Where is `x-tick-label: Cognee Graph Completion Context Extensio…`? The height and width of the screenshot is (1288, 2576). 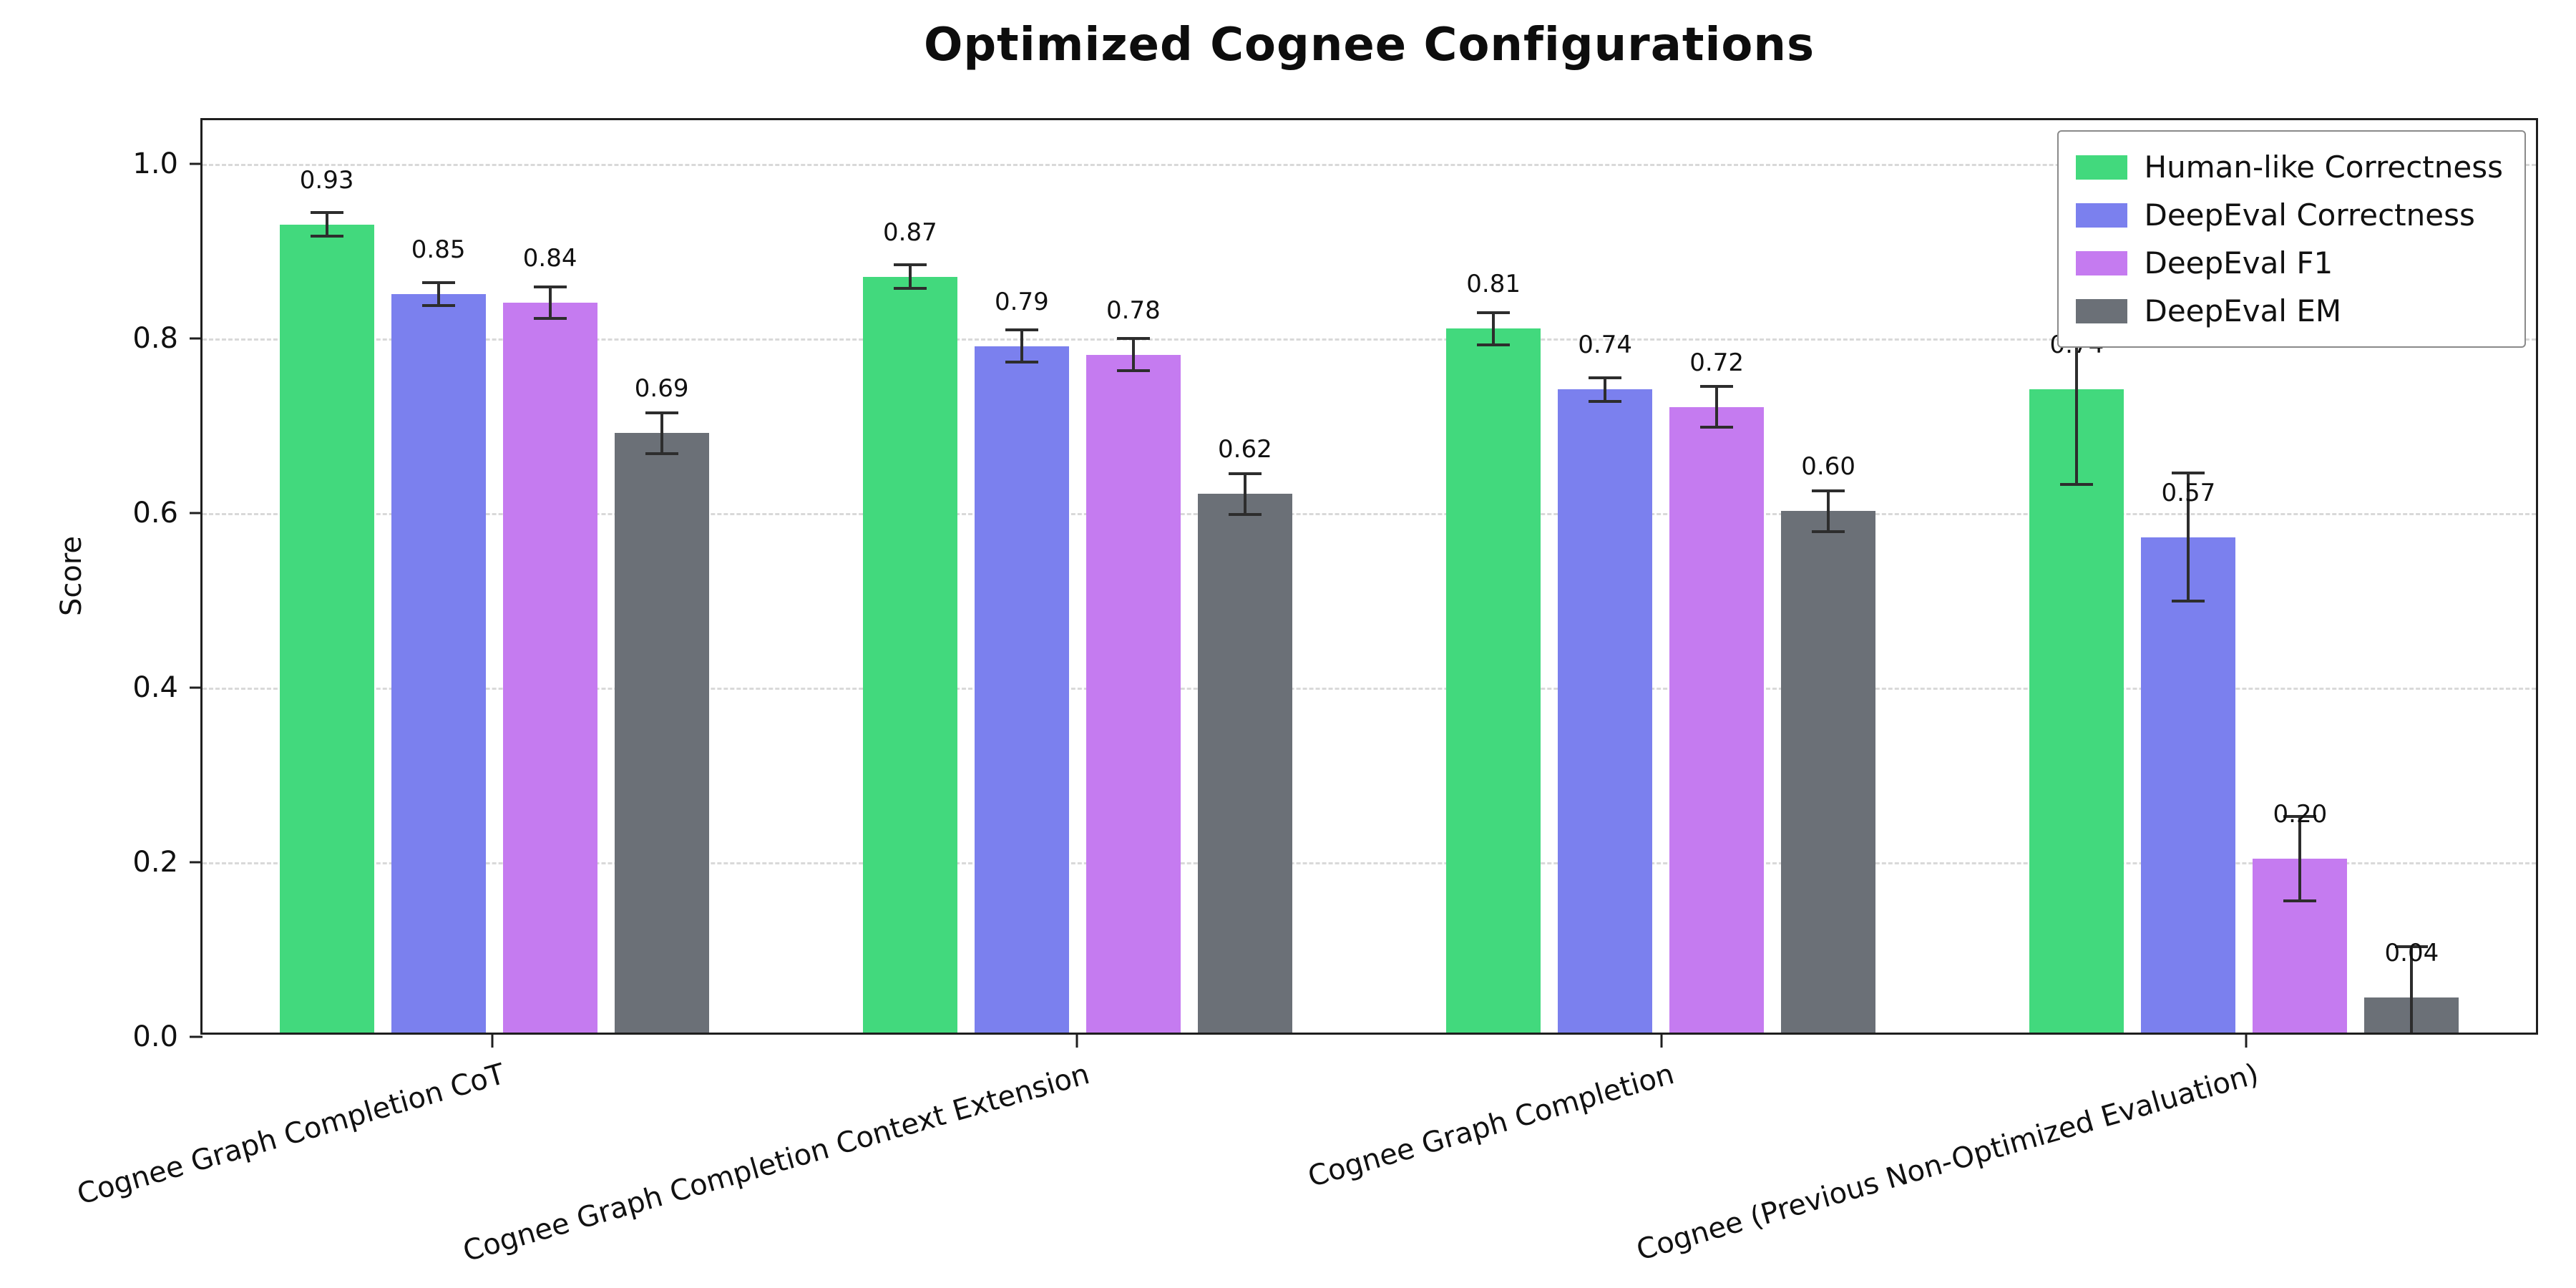 x-tick-label: Cognee Graph Completion Context Extensio… is located at coordinates (776, 1163).